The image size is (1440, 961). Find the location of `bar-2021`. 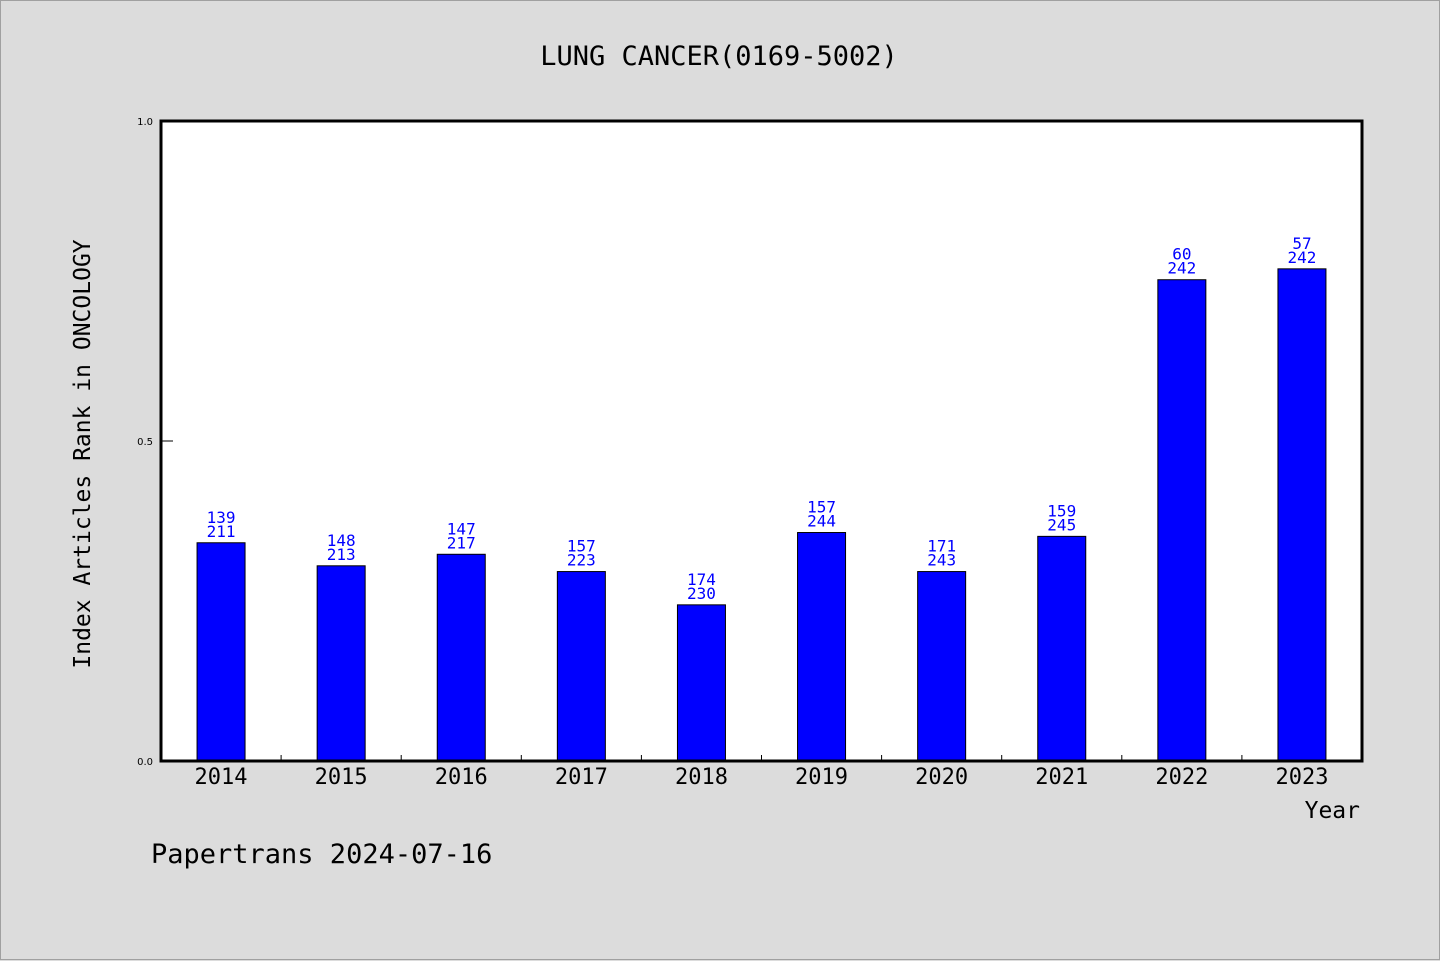

bar-2021 is located at coordinates (1062, 648).